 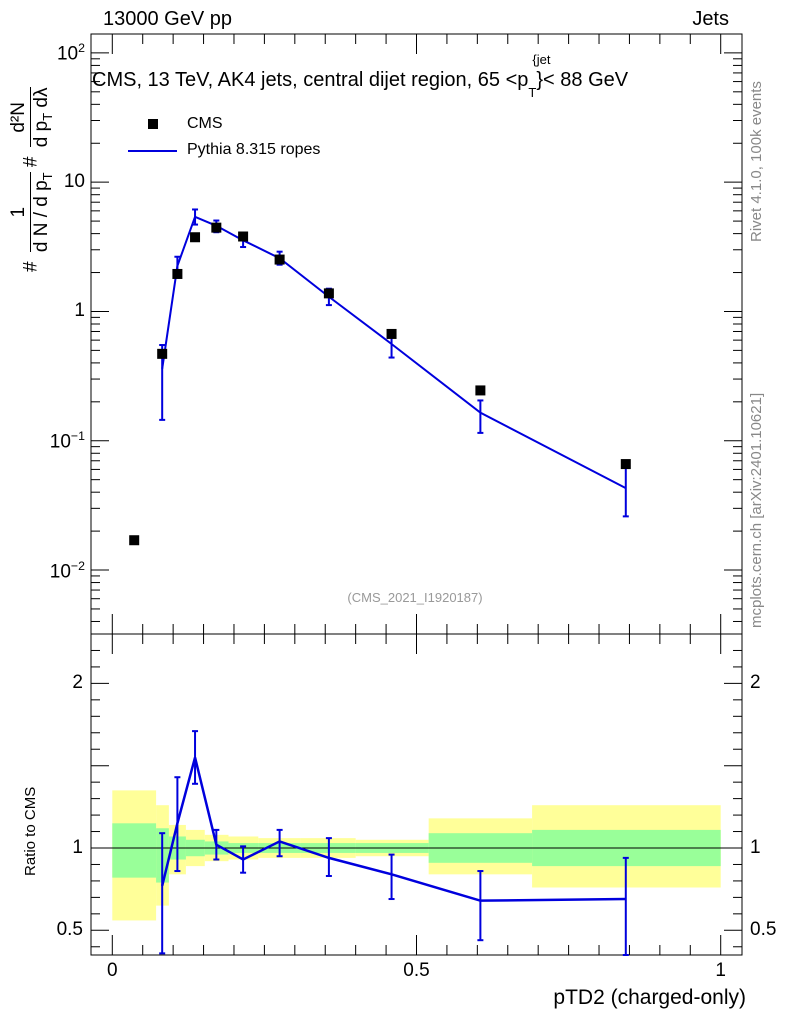 What do you see at coordinates (756, 161) in the screenshot?
I see `rivet-version-note: Rivet 4.1.0, 100k events` at bounding box center [756, 161].